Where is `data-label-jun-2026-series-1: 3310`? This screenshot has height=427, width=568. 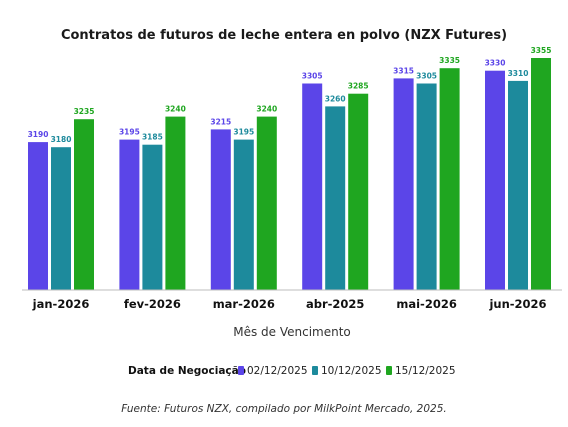 data-label-jun-2026-series-1: 3310 is located at coordinates (518, 73).